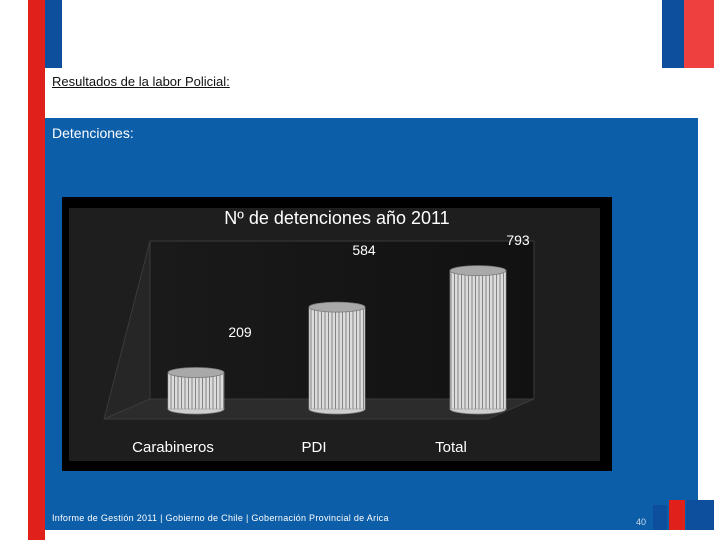 Image resolution: width=720 pixels, height=540 pixels. I want to click on page-number: 40, so click(641, 522).